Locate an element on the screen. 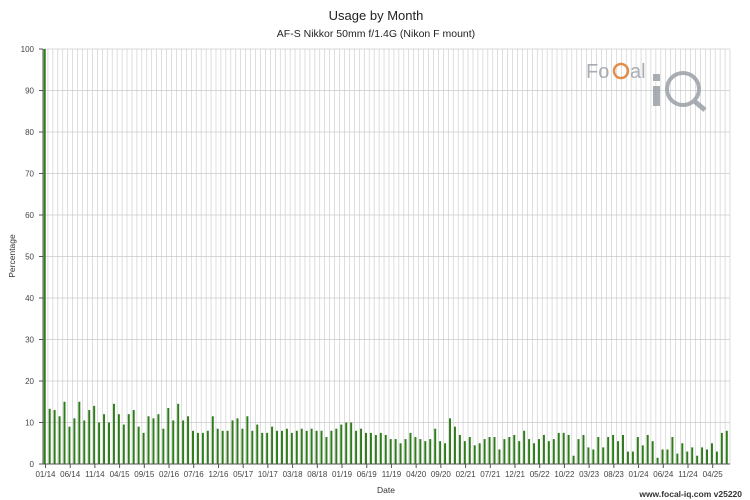  x-tick-label: 01/14 is located at coordinates (45, 474).